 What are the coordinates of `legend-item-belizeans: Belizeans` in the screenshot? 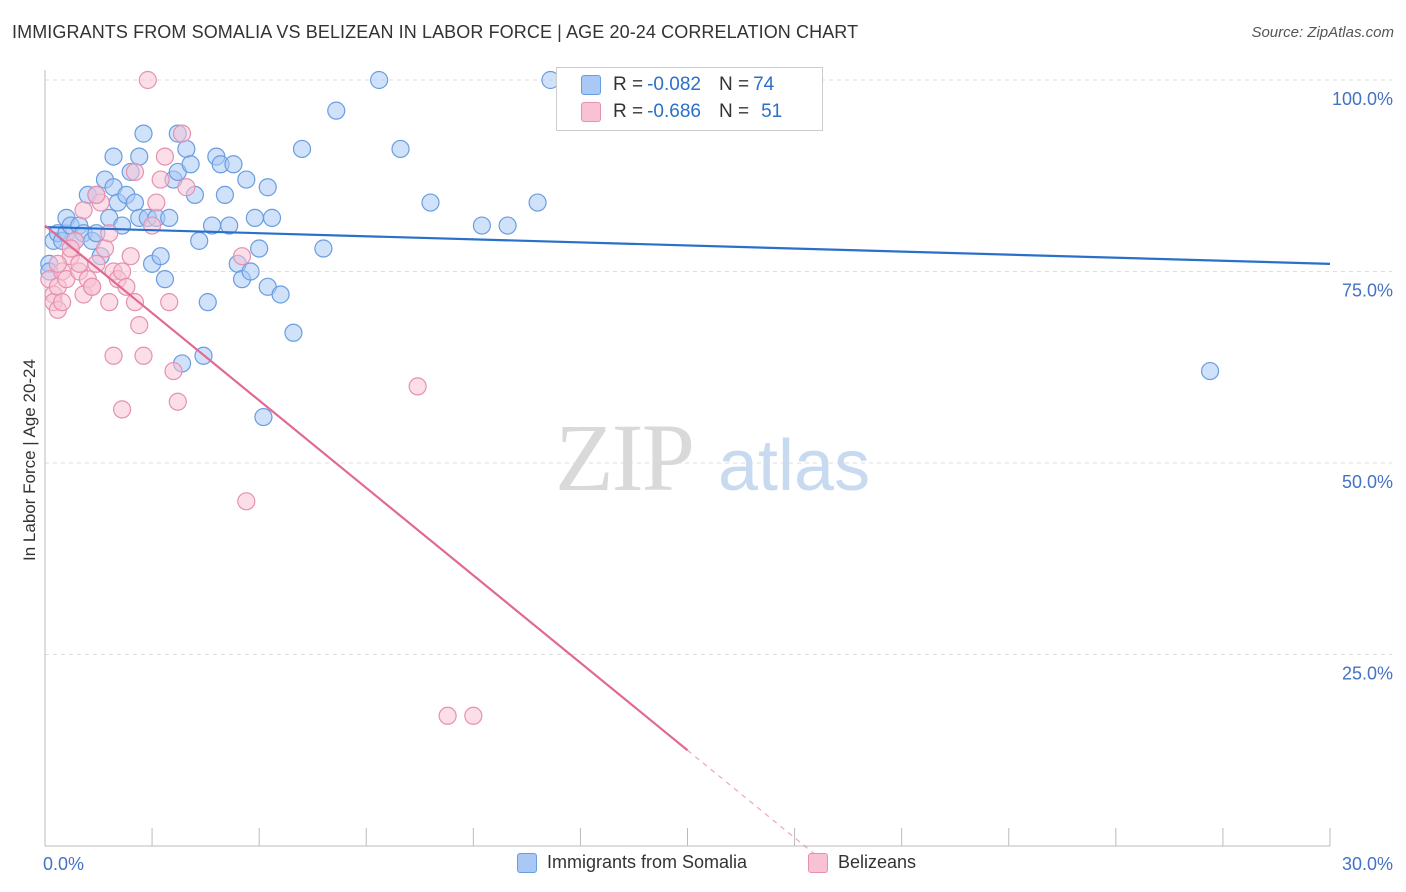 It's located at (862, 862).